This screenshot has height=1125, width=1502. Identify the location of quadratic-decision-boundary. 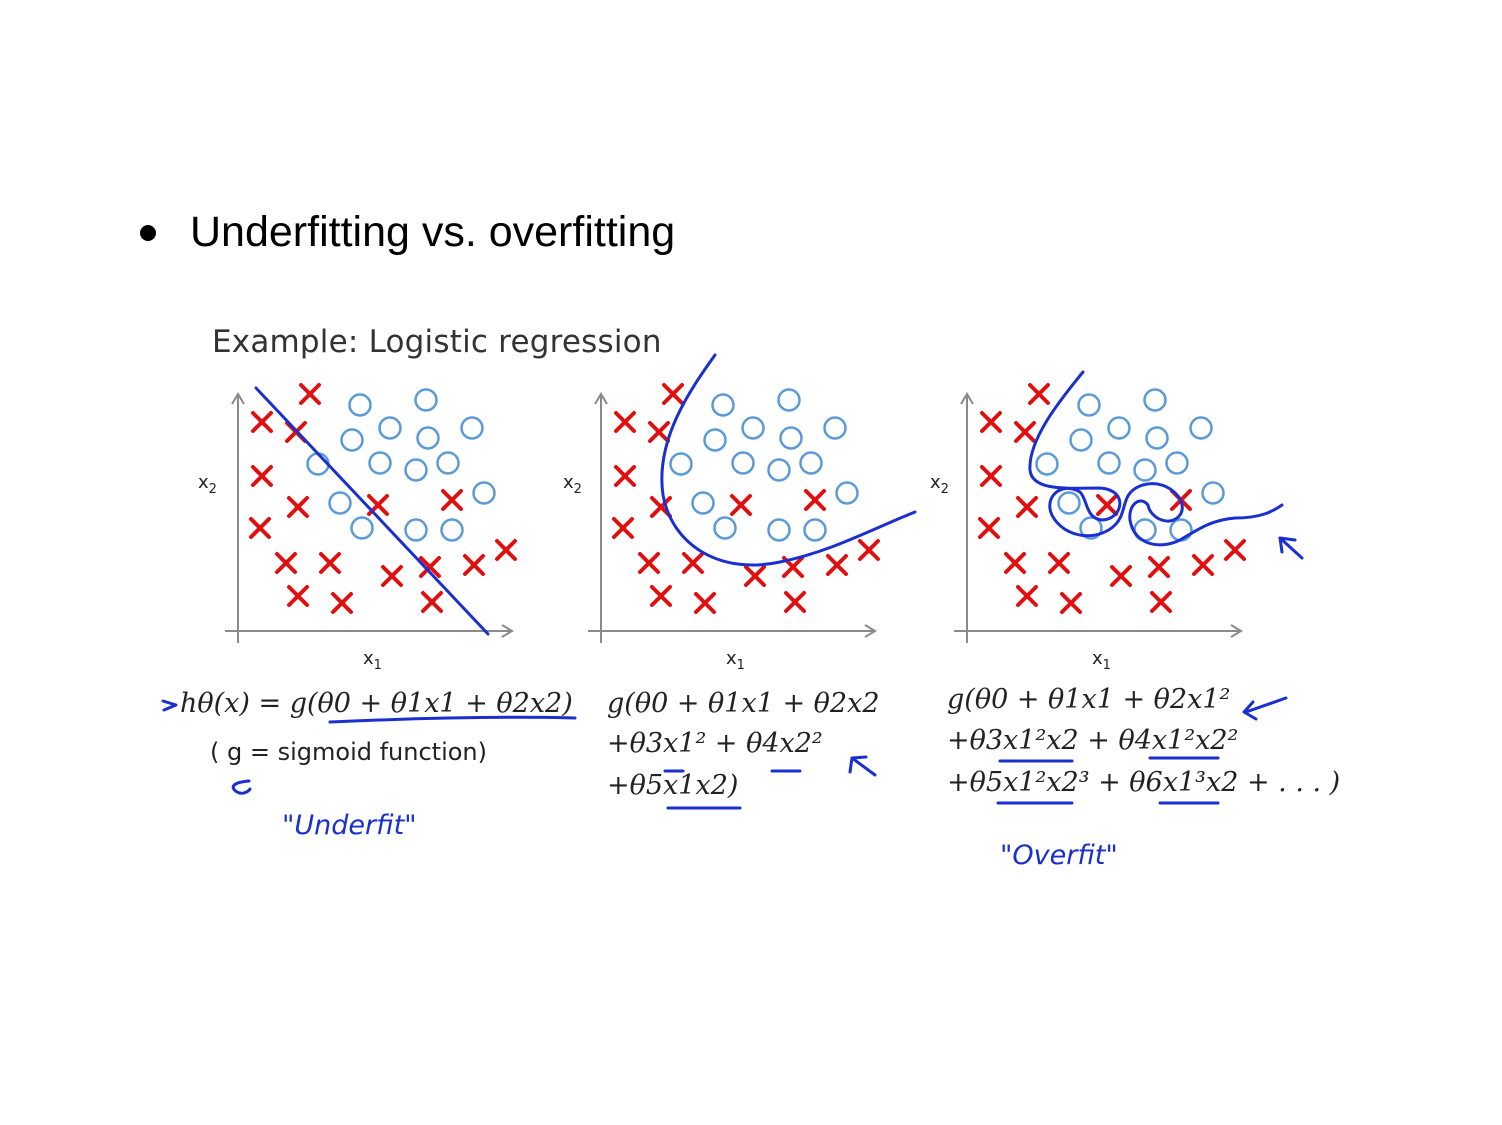
(788, 460).